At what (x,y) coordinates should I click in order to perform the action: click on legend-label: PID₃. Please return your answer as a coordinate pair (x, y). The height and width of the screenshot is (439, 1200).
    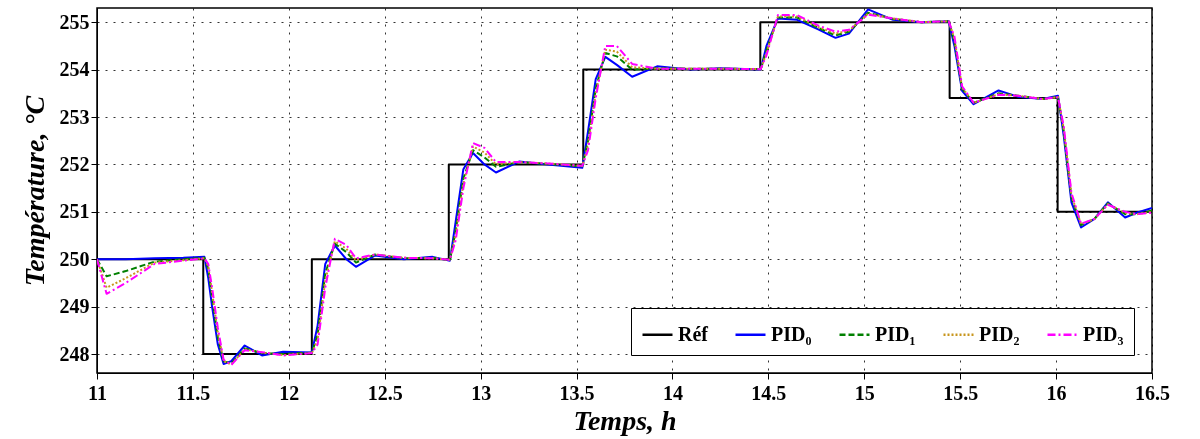
    Looking at the image, I should click on (1103, 333).